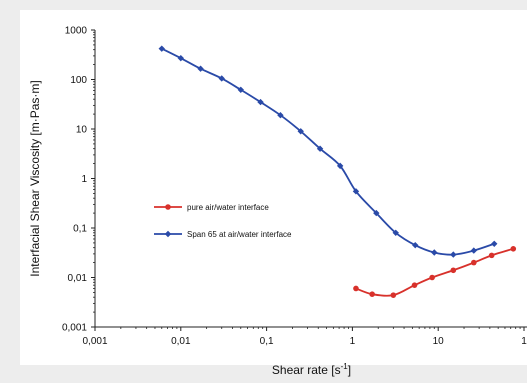 This screenshot has width=527, height=383. Describe the element at coordinates (94, 341) in the screenshot. I see `x-tick-label: 0,001` at that location.